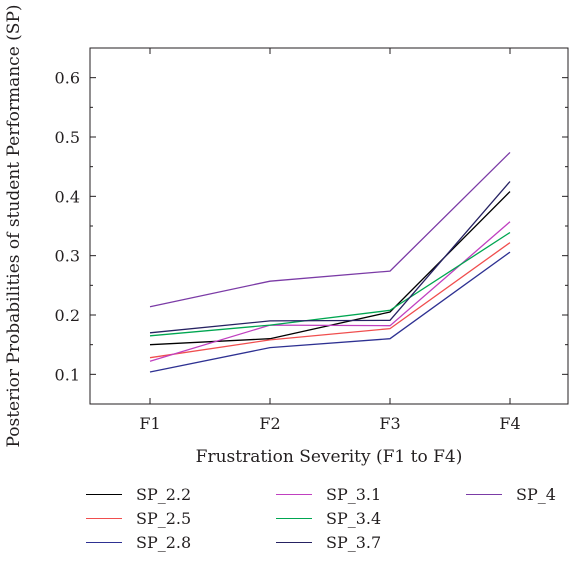 The height and width of the screenshot is (563, 579). What do you see at coordinates (149, 423) in the screenshot?
I see `x-tick-label: F1` at bounding box center [149, 423].